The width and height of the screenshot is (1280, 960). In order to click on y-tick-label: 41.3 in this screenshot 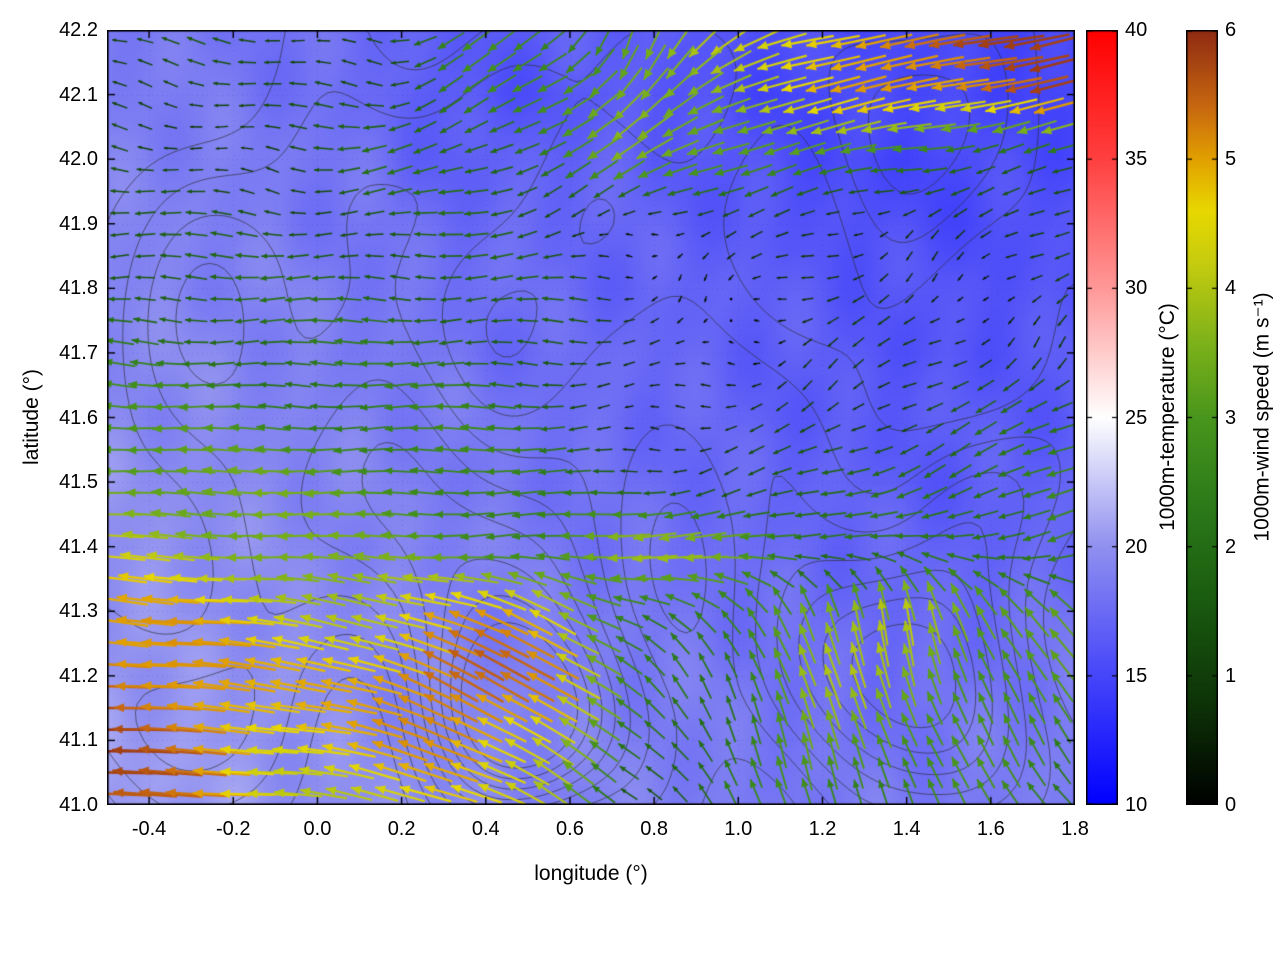, I will do `click(78, 611)`.